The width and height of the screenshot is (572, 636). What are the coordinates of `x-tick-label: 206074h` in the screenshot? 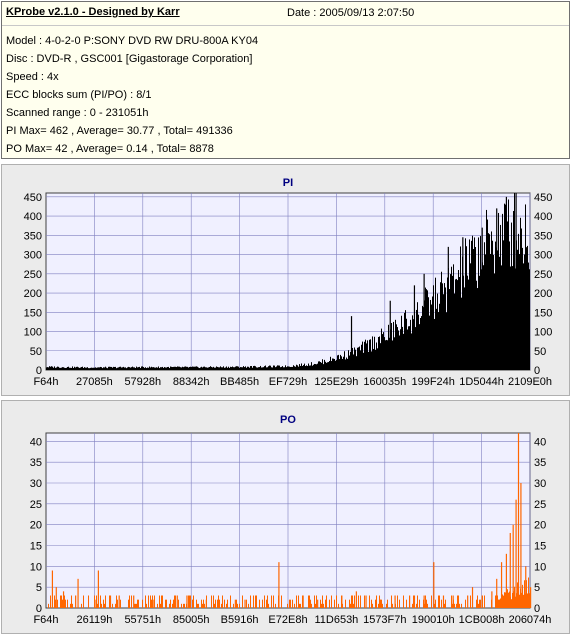 It's located at (530, 620).